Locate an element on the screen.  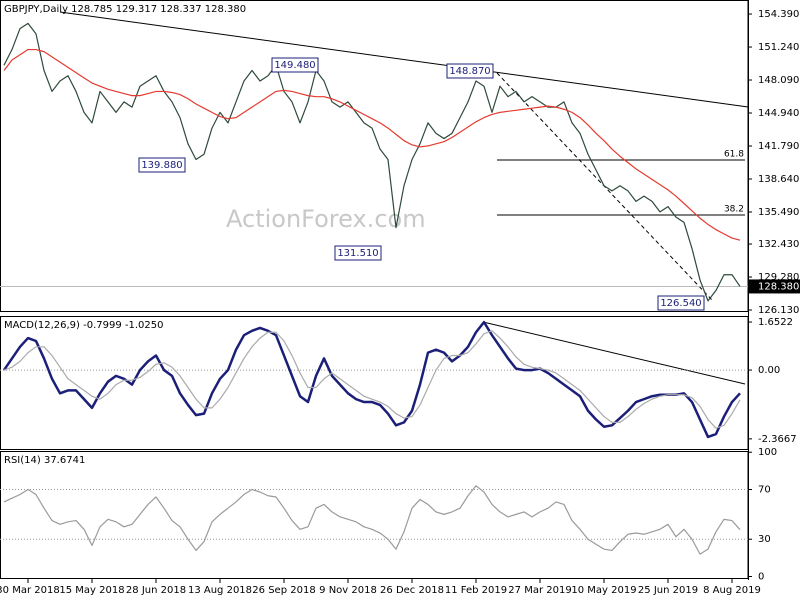
y-tick-label: 144.940 is located at coordinates (778, 113).